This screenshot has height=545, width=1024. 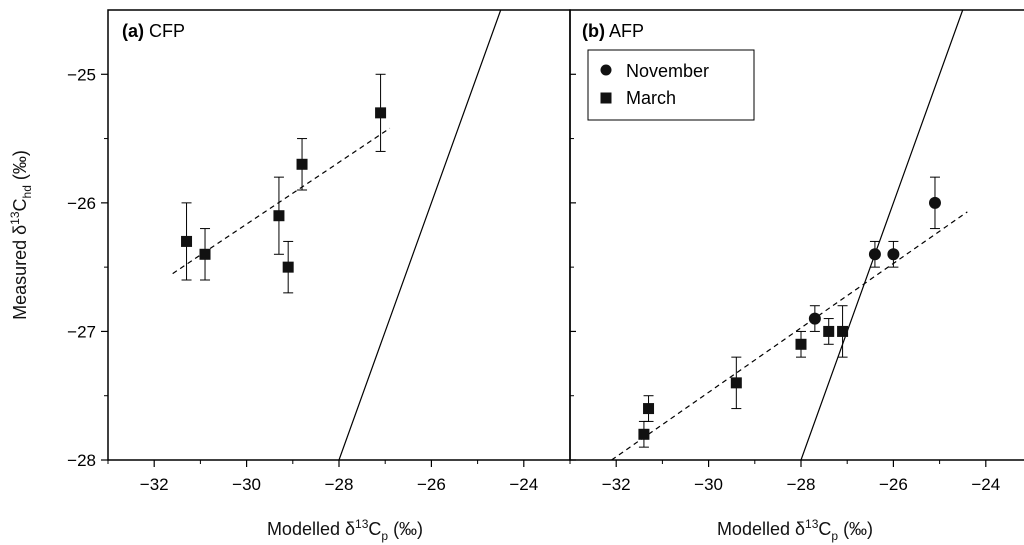 What do you see at coordinates (431, 484) in the screenshot?
I see `panel-a-x-tick-label: −26` at bounding box center [431, 484].